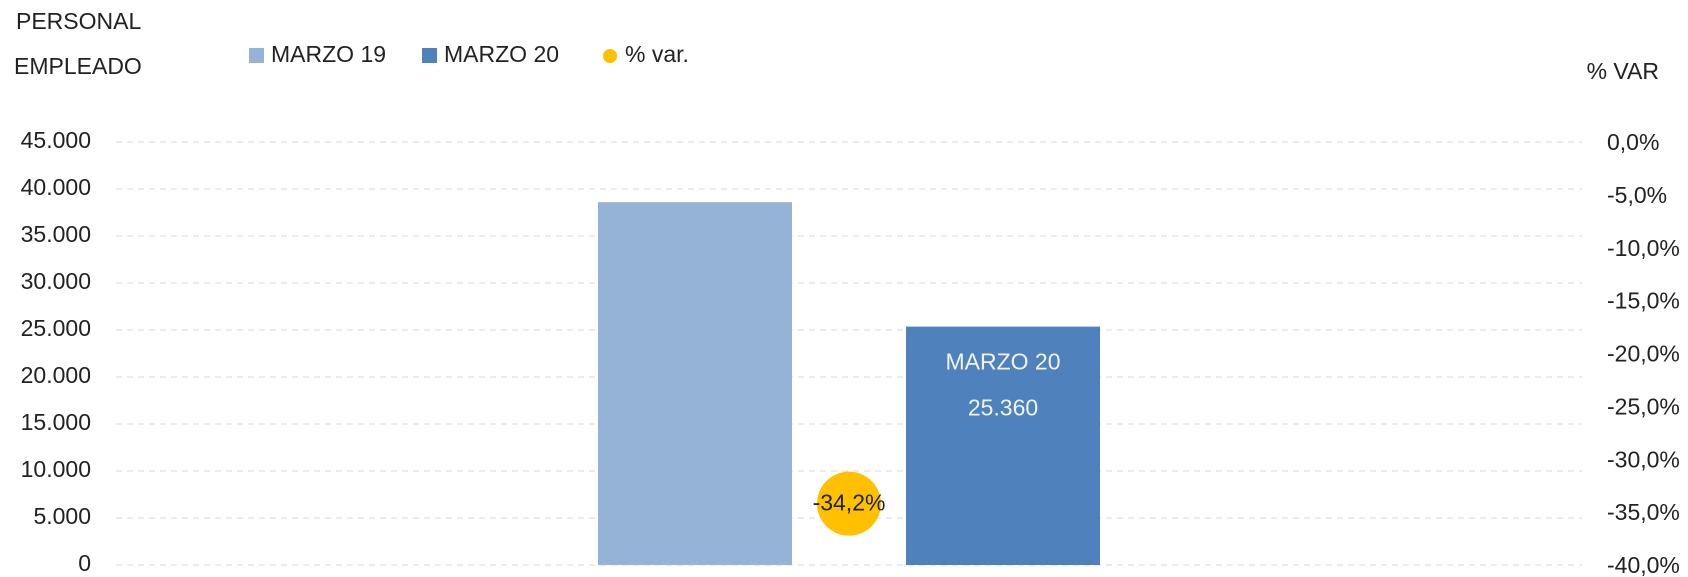  Describe the element at coordinates (84, 563) in the screenshot. I see `y-tick-label: 0` at that location.